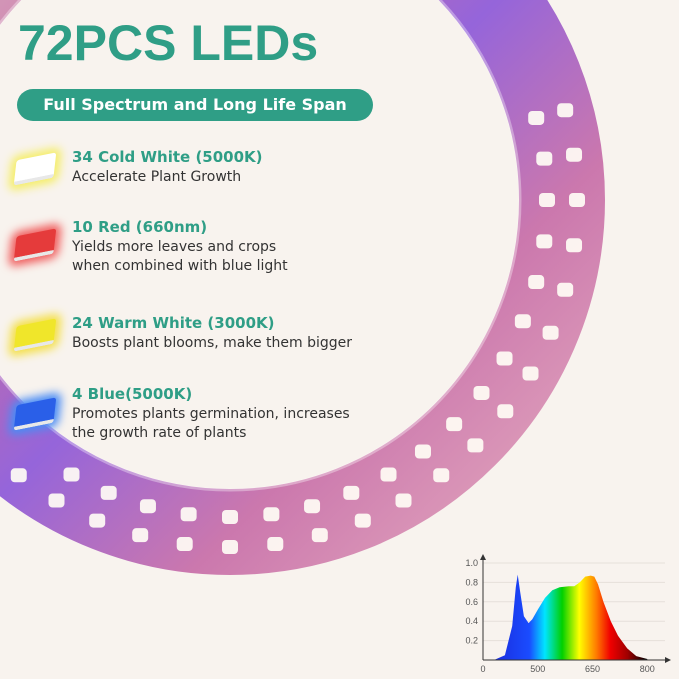 This screenshot has height=679, width=679. Describe the element at coordinates (570, 617) in the screenshot. I see `spectrum-area` at that location.